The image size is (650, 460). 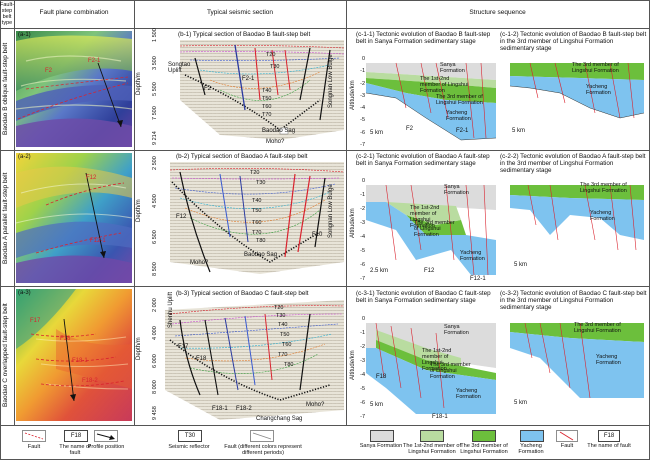 I want to click on depth-tick-b3-3: 8 000, so click(x=155, y=387).